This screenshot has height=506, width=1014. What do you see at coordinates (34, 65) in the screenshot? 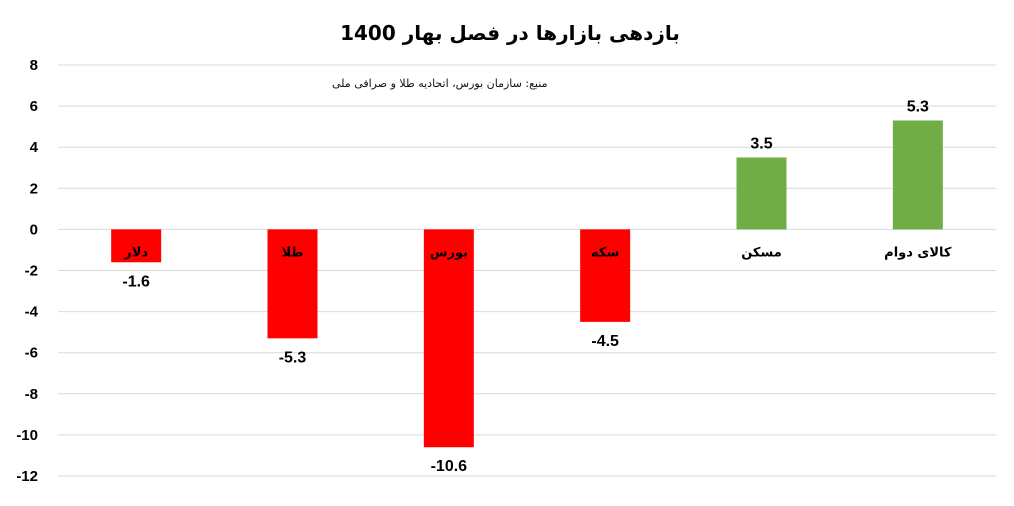
I see `y-tick-label: 8` at bounding box center [34, 65].